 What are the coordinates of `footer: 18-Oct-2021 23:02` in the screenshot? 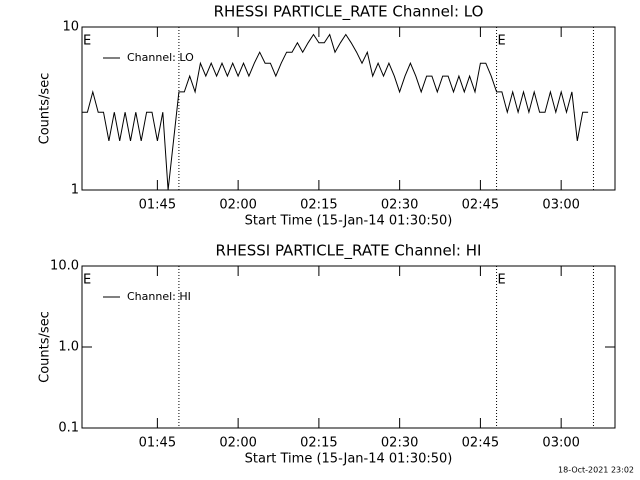 It's located at (596, 470).